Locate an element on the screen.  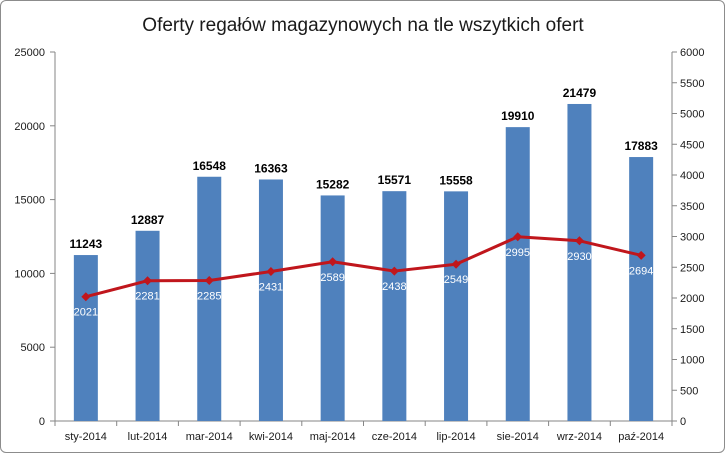
x-axis-category-label: lip-2014 is located at coordinates (455, 437).